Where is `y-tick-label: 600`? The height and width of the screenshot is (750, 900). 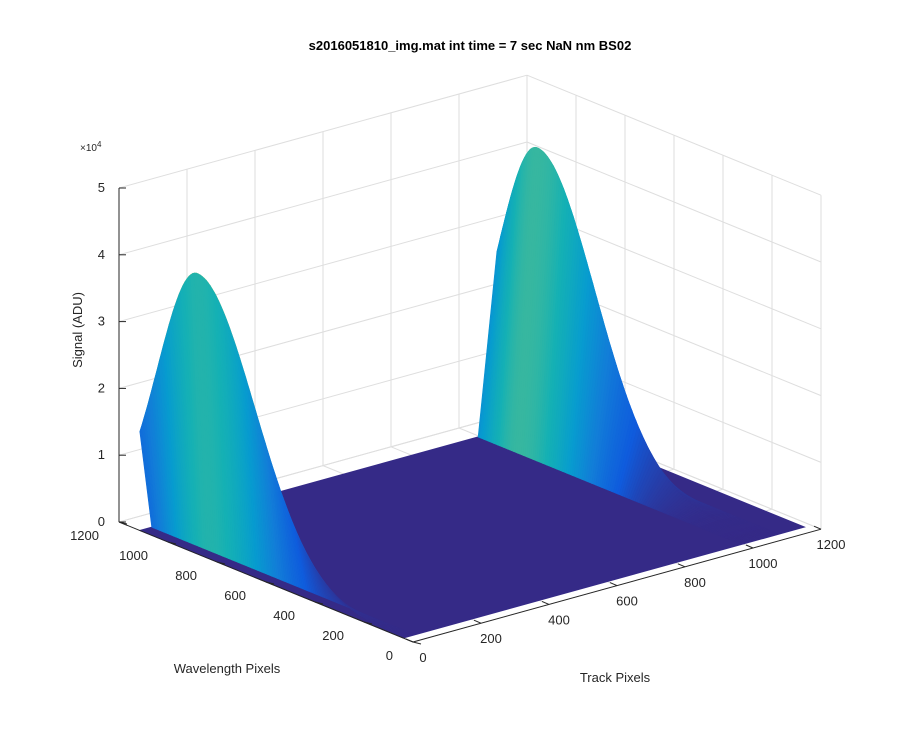 y-tick-label: 600 is located at coordinates (235, 595).